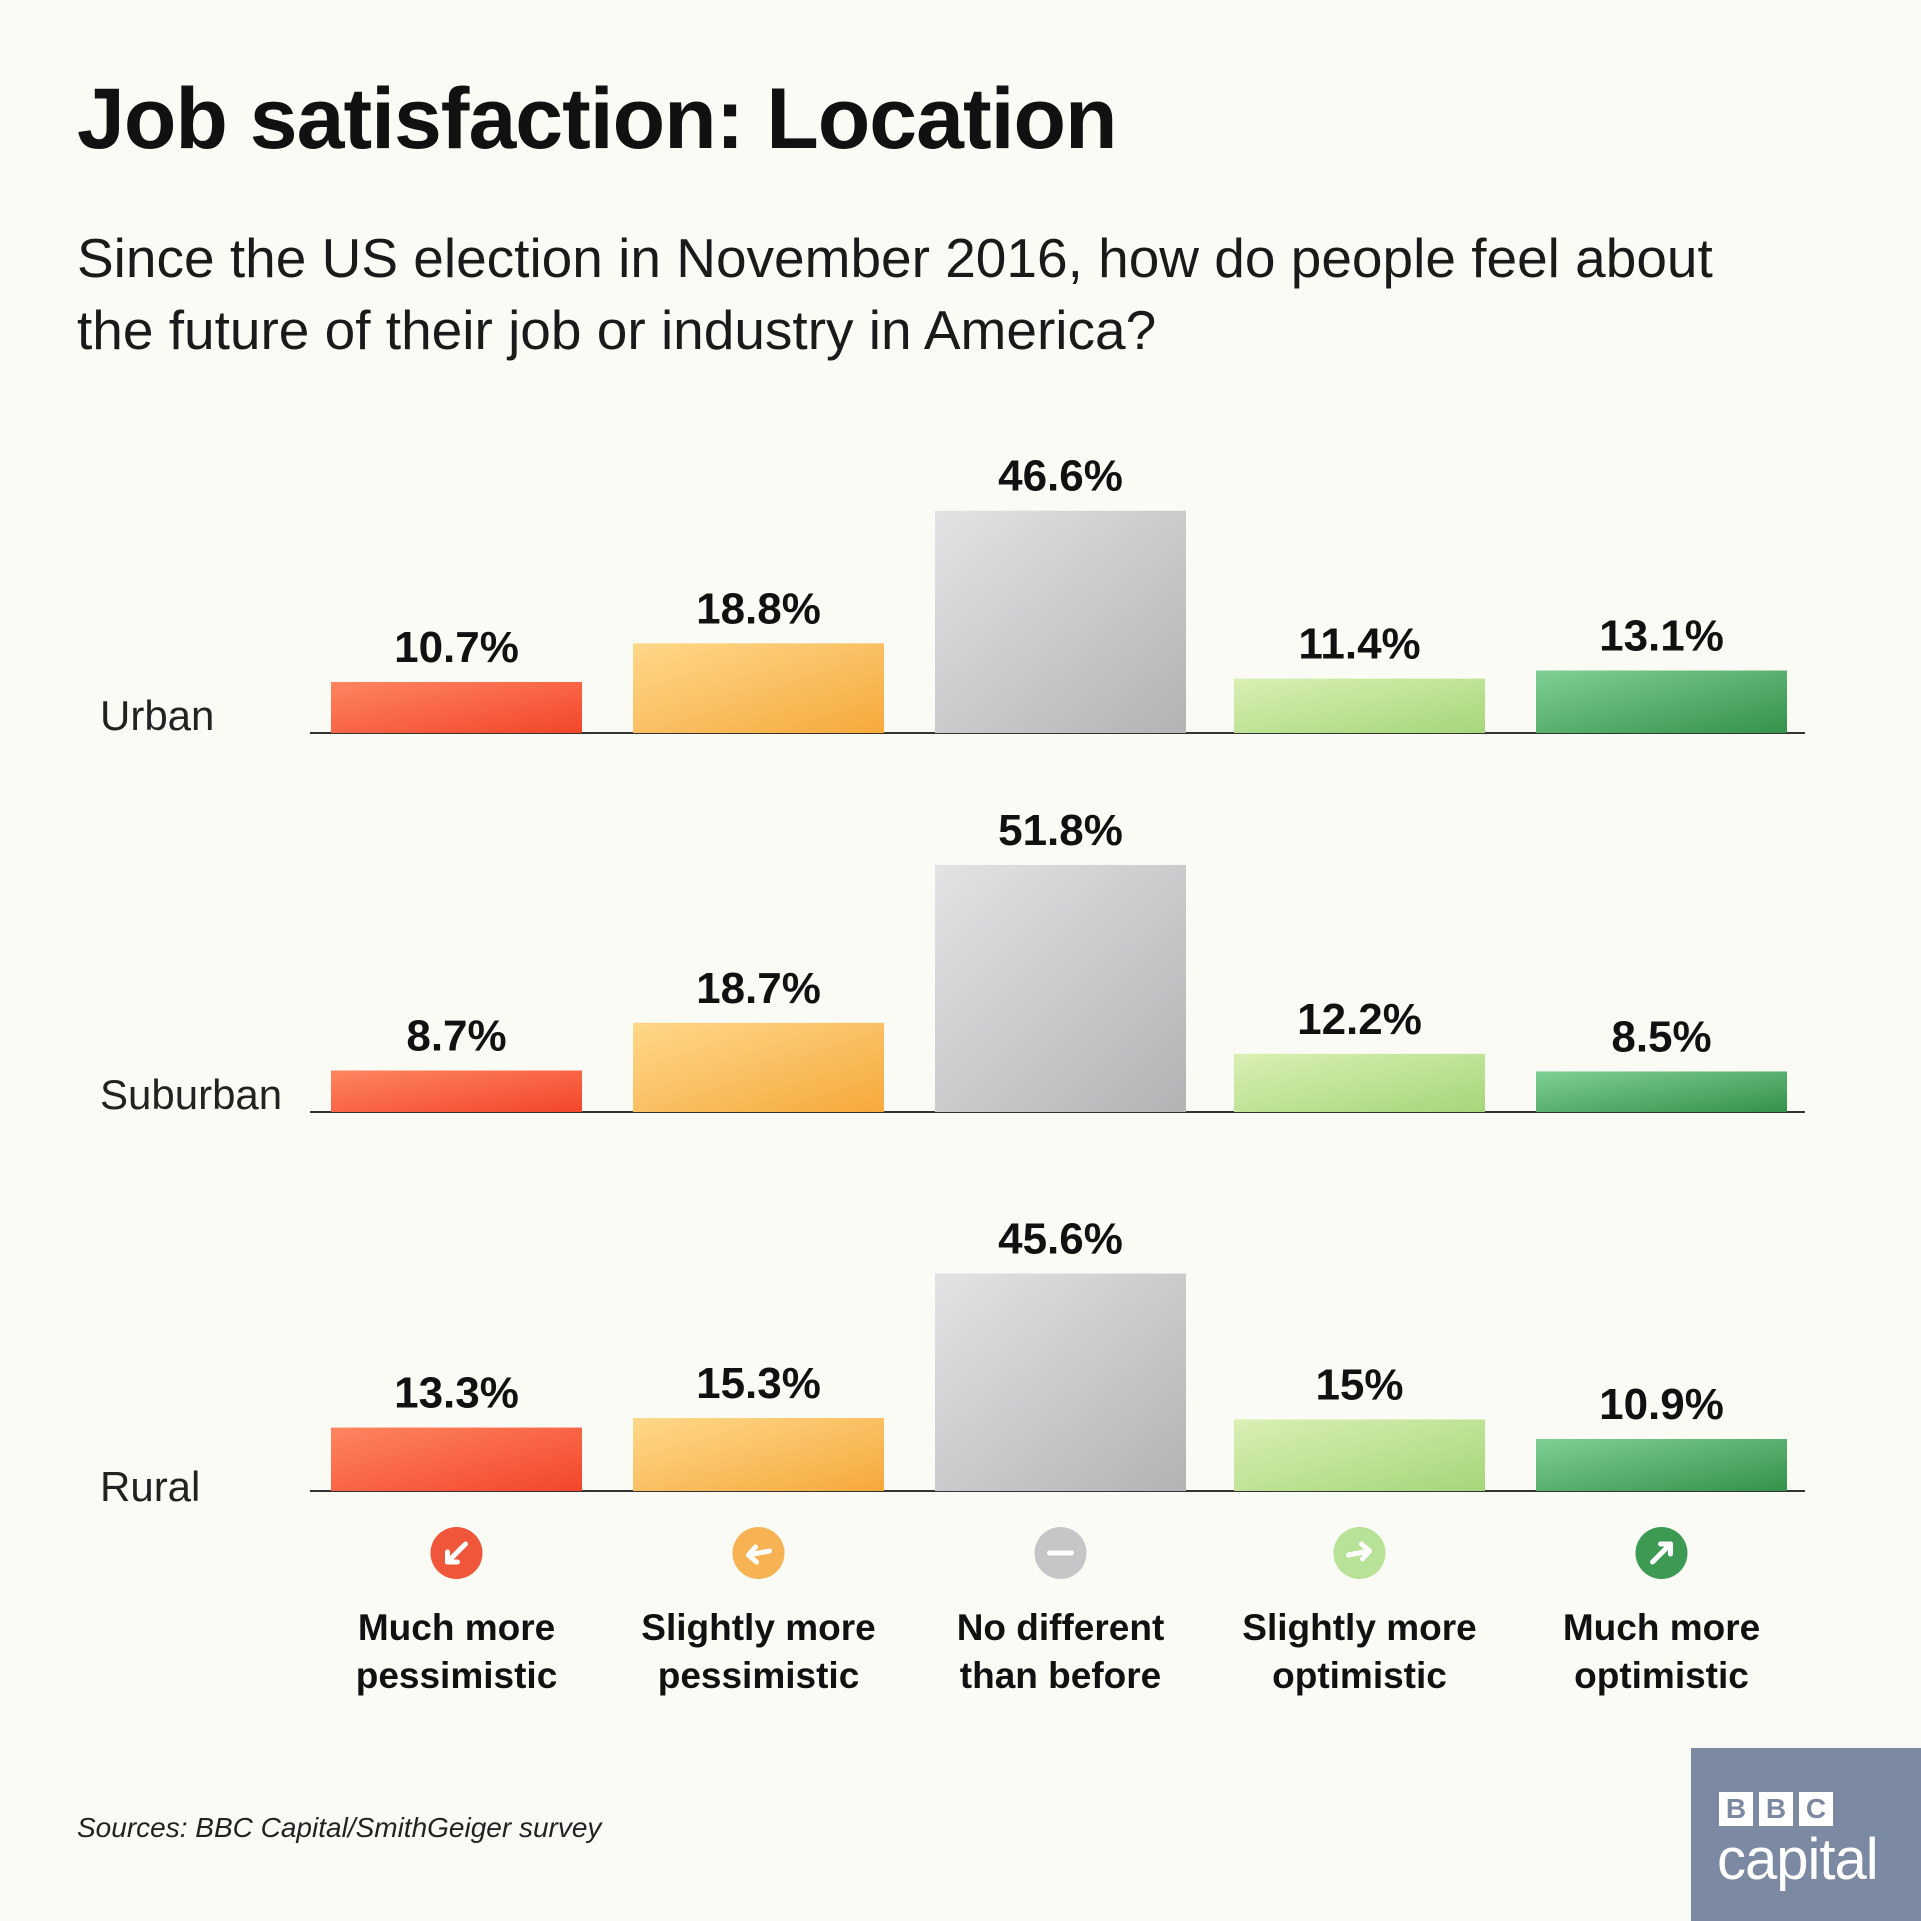 The height and width of the screenshot is (1921, 1921). I want to click on data-label: 12.2%, so click(1359, 1019).